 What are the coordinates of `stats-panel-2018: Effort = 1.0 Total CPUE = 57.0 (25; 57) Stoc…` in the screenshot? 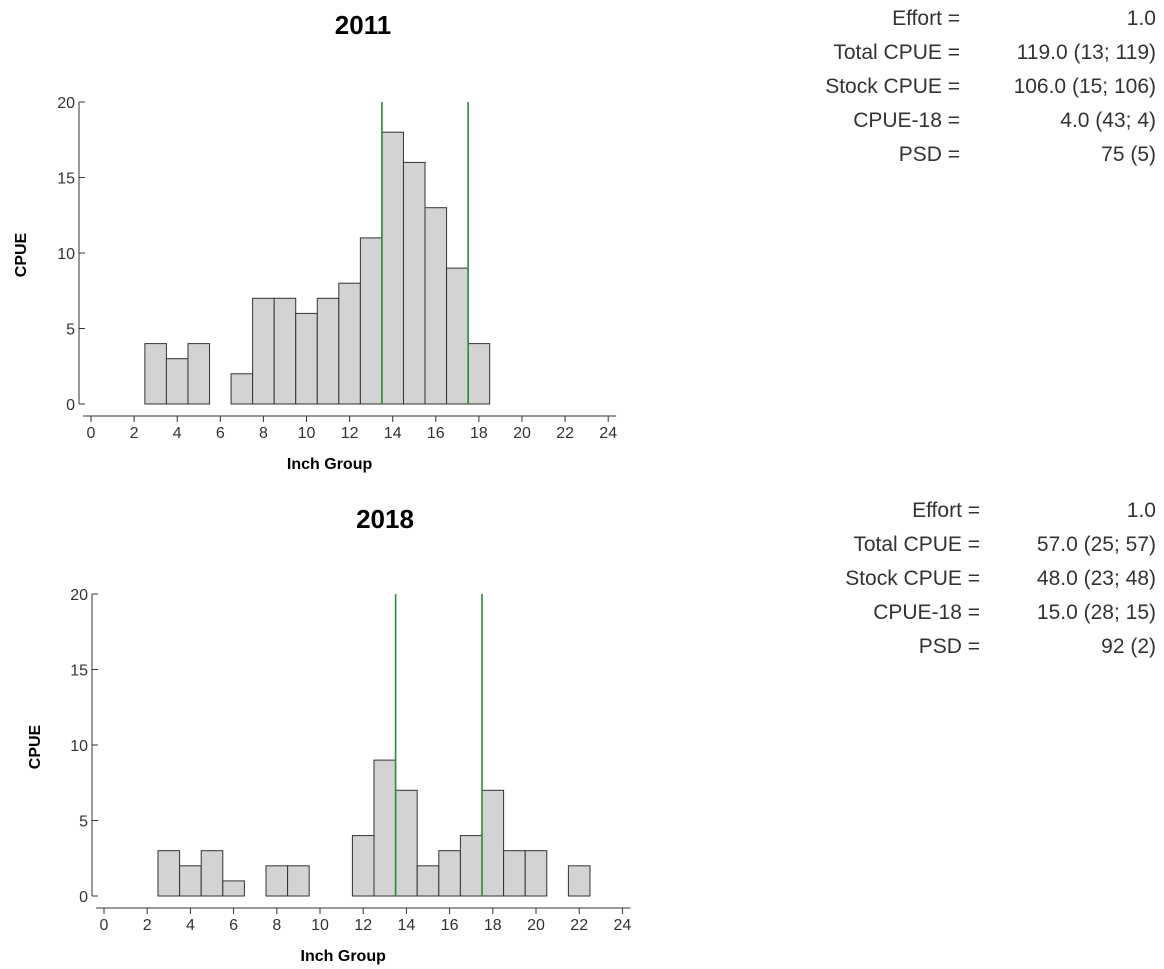 It's located at (960, 587).